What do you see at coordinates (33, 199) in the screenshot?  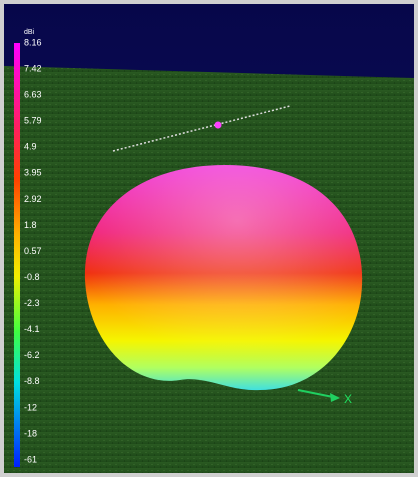 I see `colorbar-label: 2.92` at bounding box center [33, 199].